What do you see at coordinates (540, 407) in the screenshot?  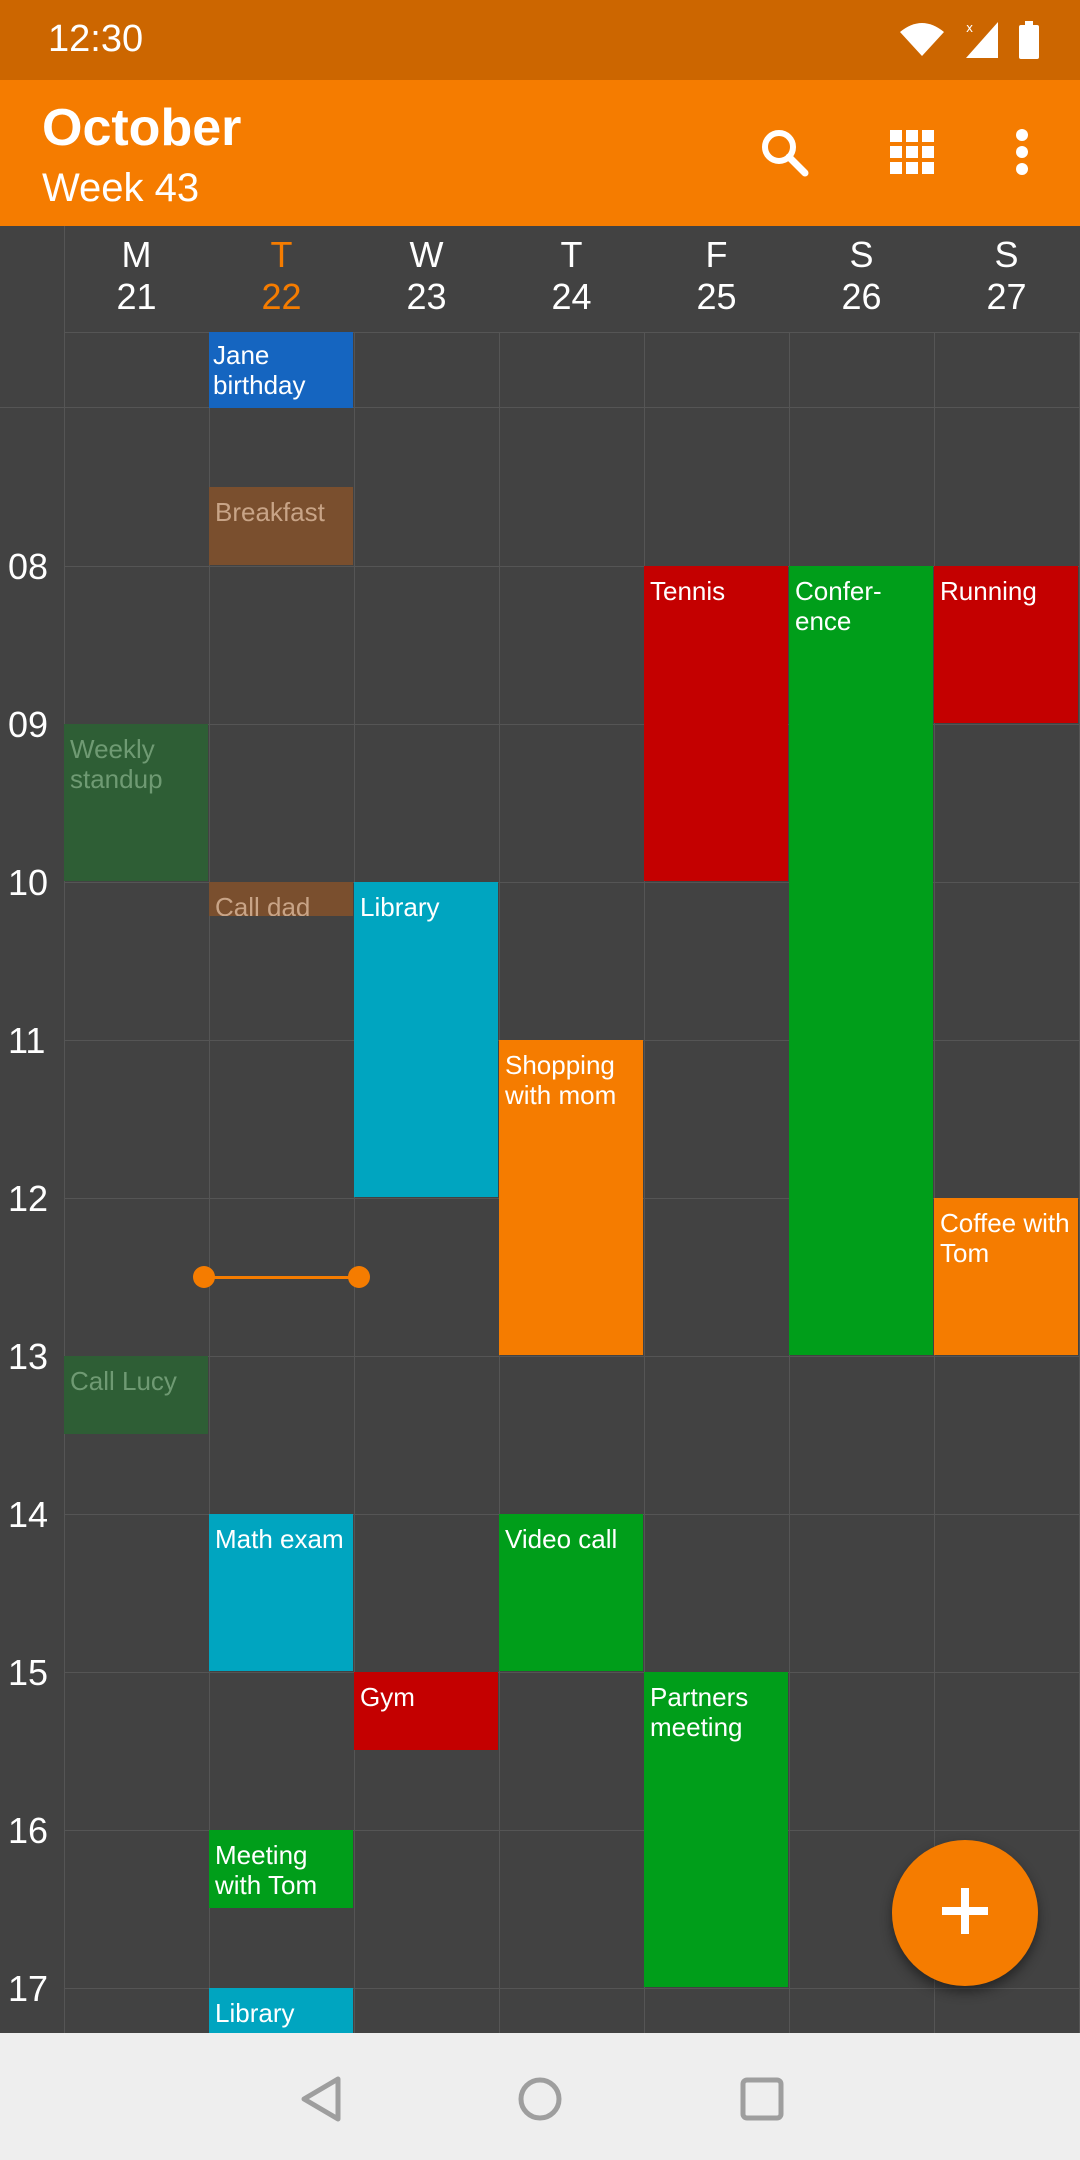 I see `allday-bottom-divider` at bounding box center [540, 407].